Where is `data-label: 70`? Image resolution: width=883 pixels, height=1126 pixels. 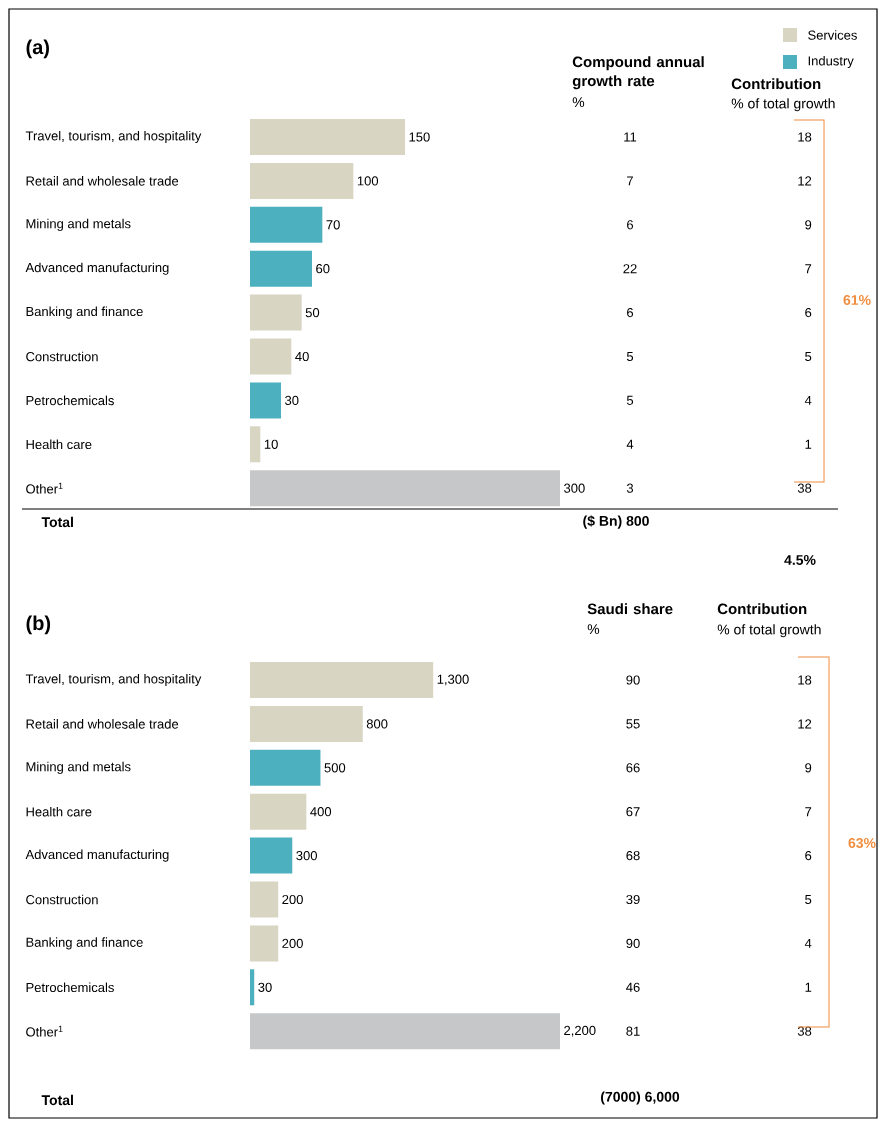
data-label: 70 is located at coordinates (333, 225).